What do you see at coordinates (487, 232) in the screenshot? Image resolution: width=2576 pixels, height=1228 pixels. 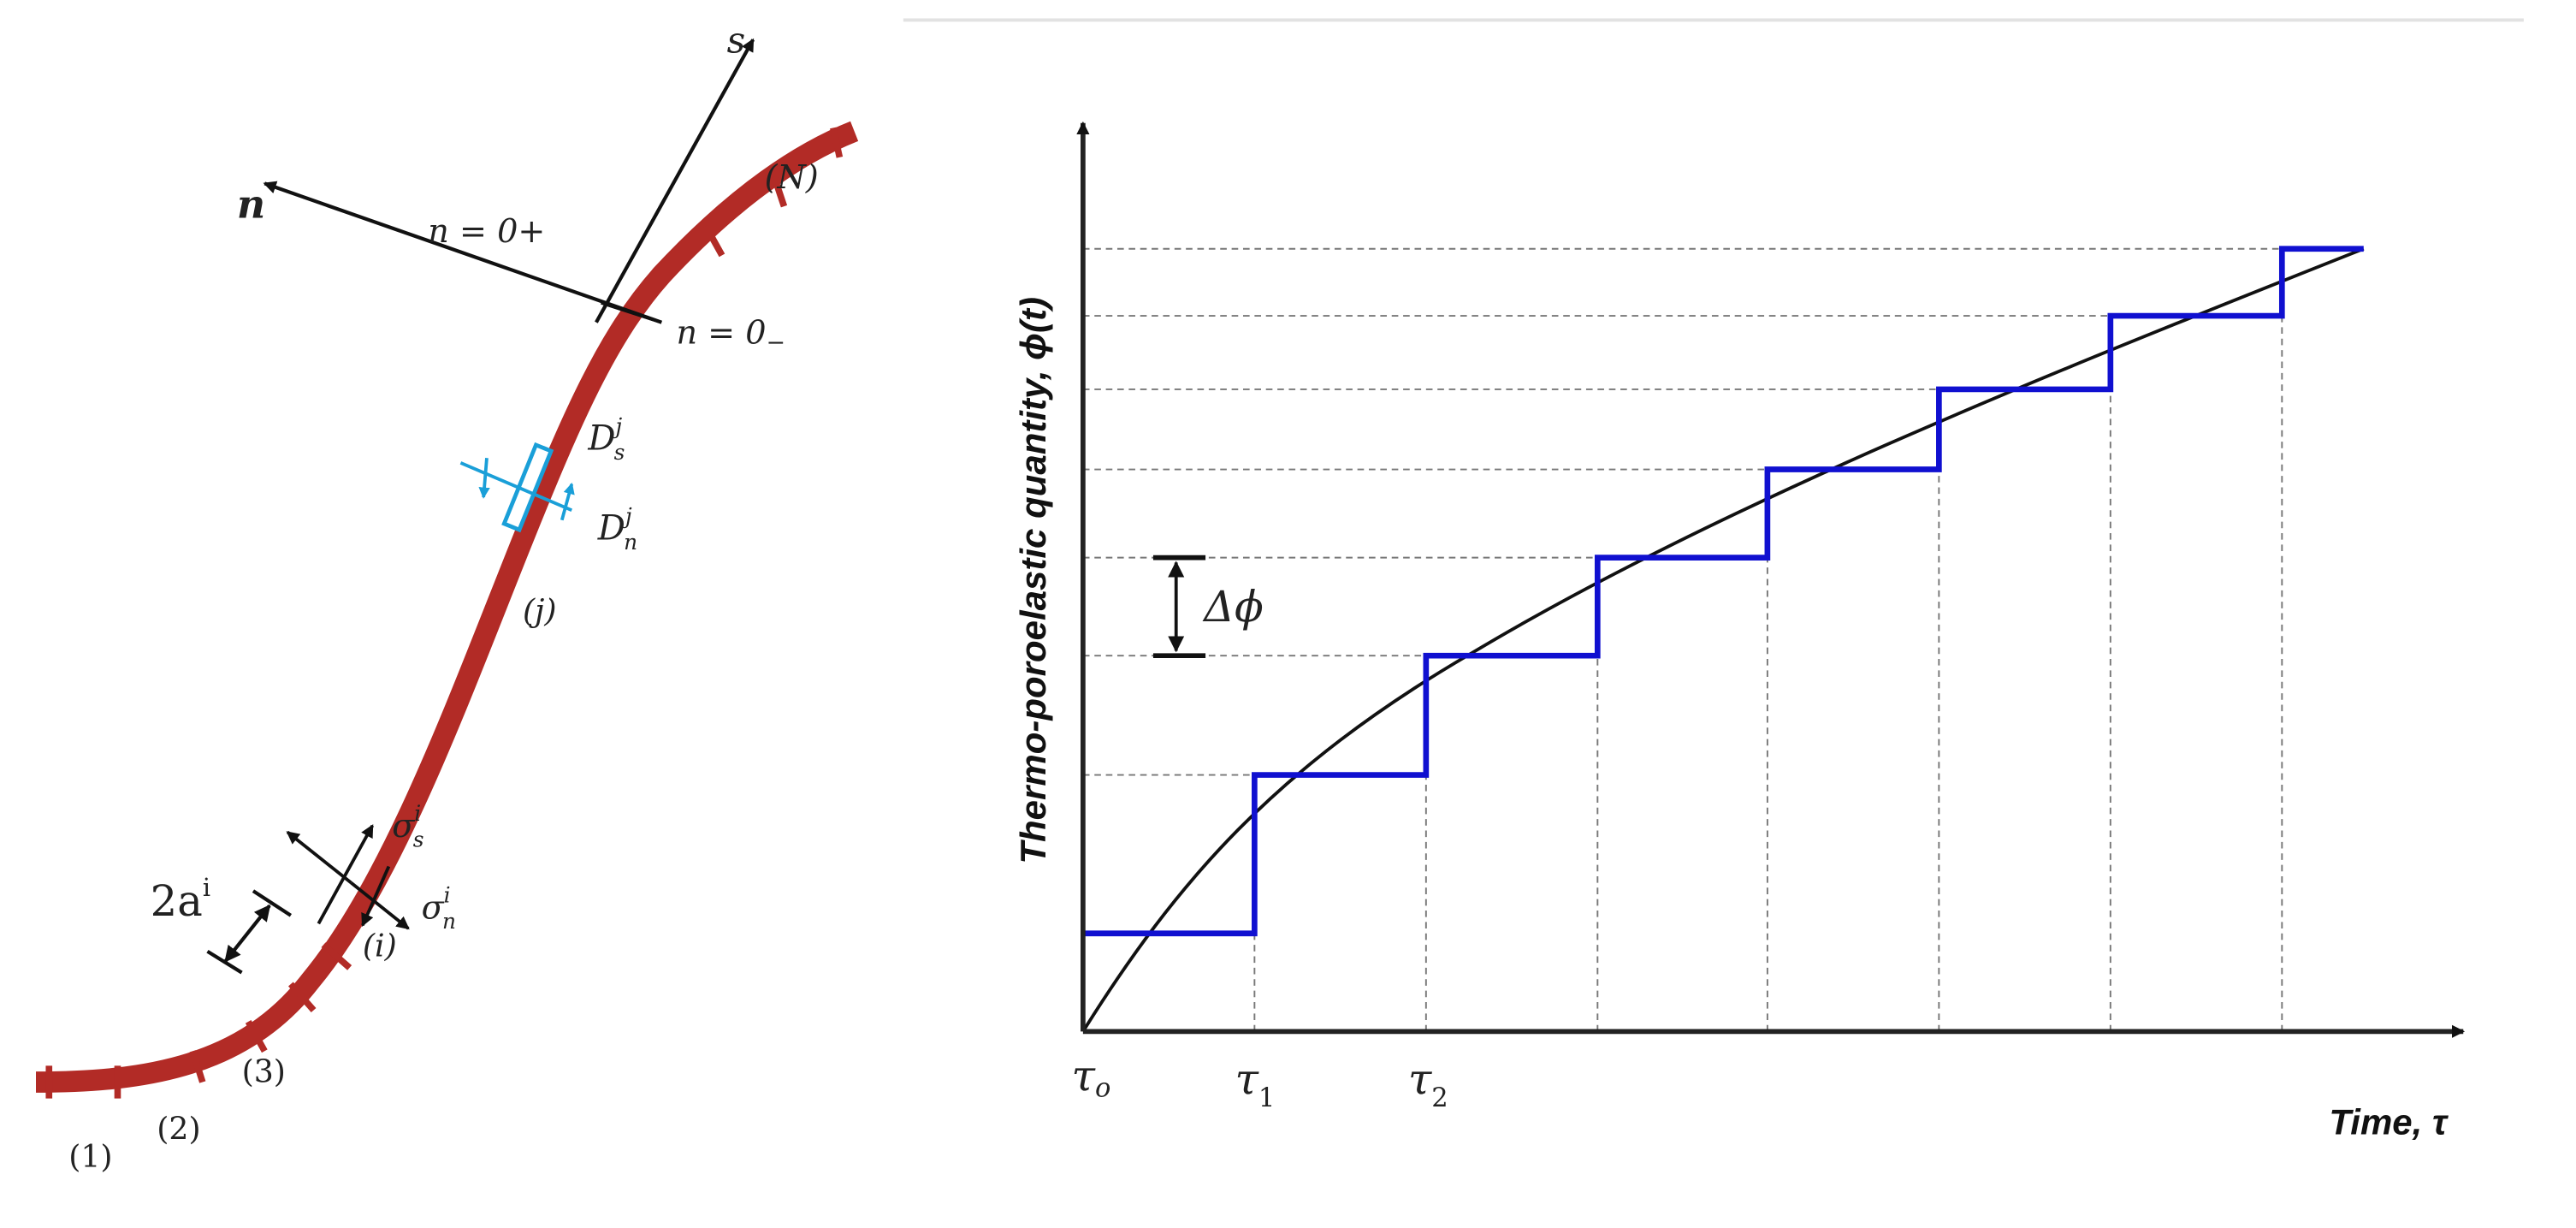 I see `n-plus-label: n = 0+` at bounding box center [487, 232].